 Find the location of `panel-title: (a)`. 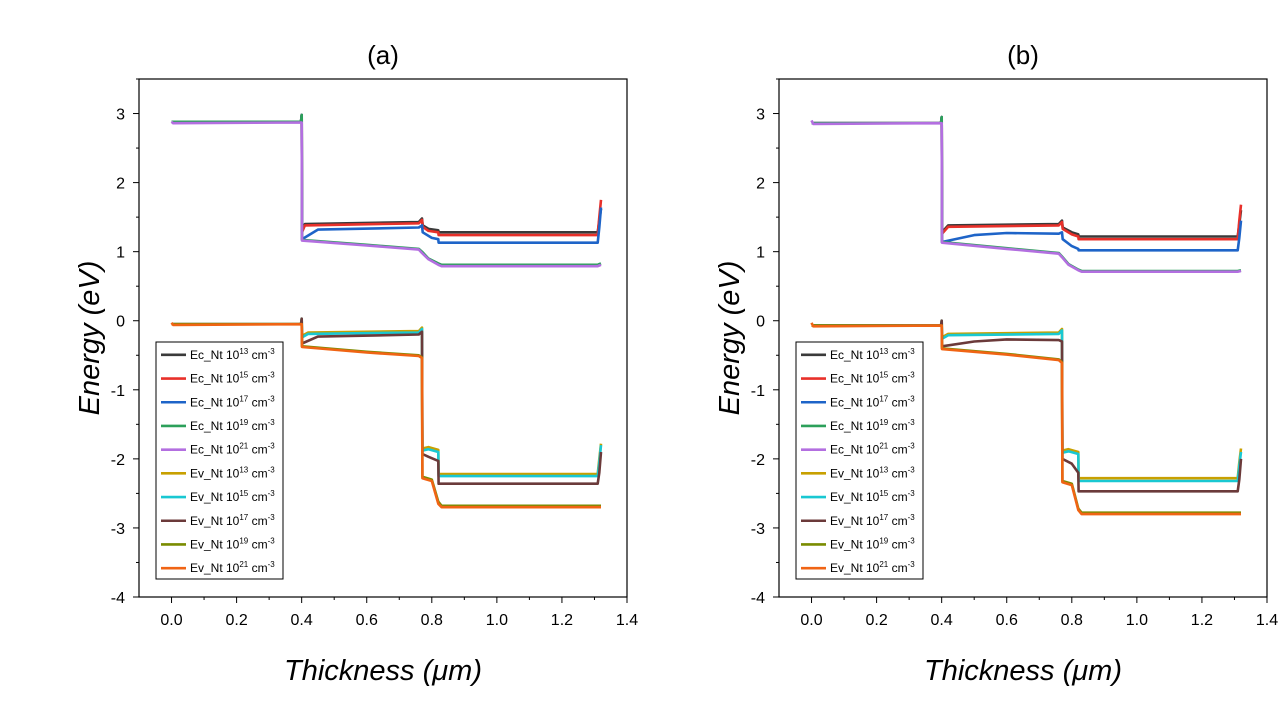

panel-title: (a) is located at coordinates (383, 55).